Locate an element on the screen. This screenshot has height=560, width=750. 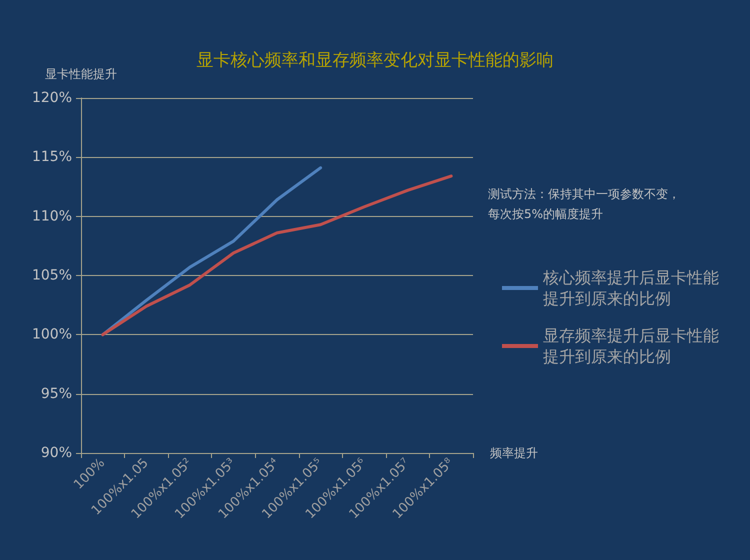
line-series is located at coordinates (277, 255).